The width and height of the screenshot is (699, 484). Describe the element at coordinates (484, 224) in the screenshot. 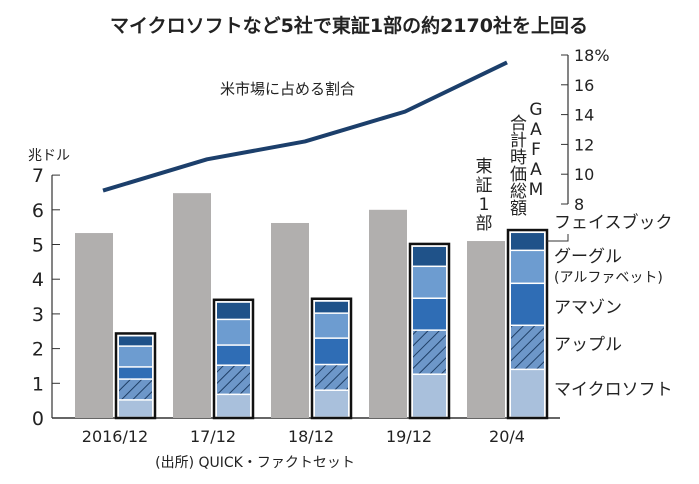

I see `tse-label: 部` at that location.